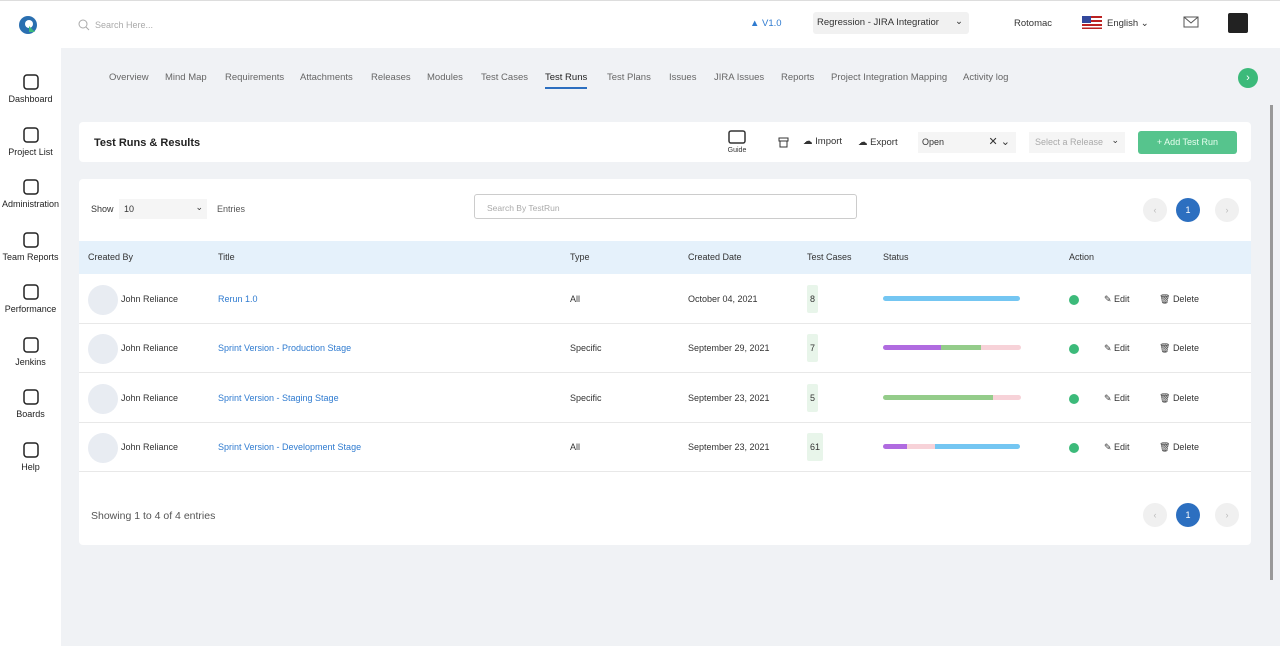  Describe the element at coordinates (586, 348) in the screenshot. I see `type: Specific` at that location.